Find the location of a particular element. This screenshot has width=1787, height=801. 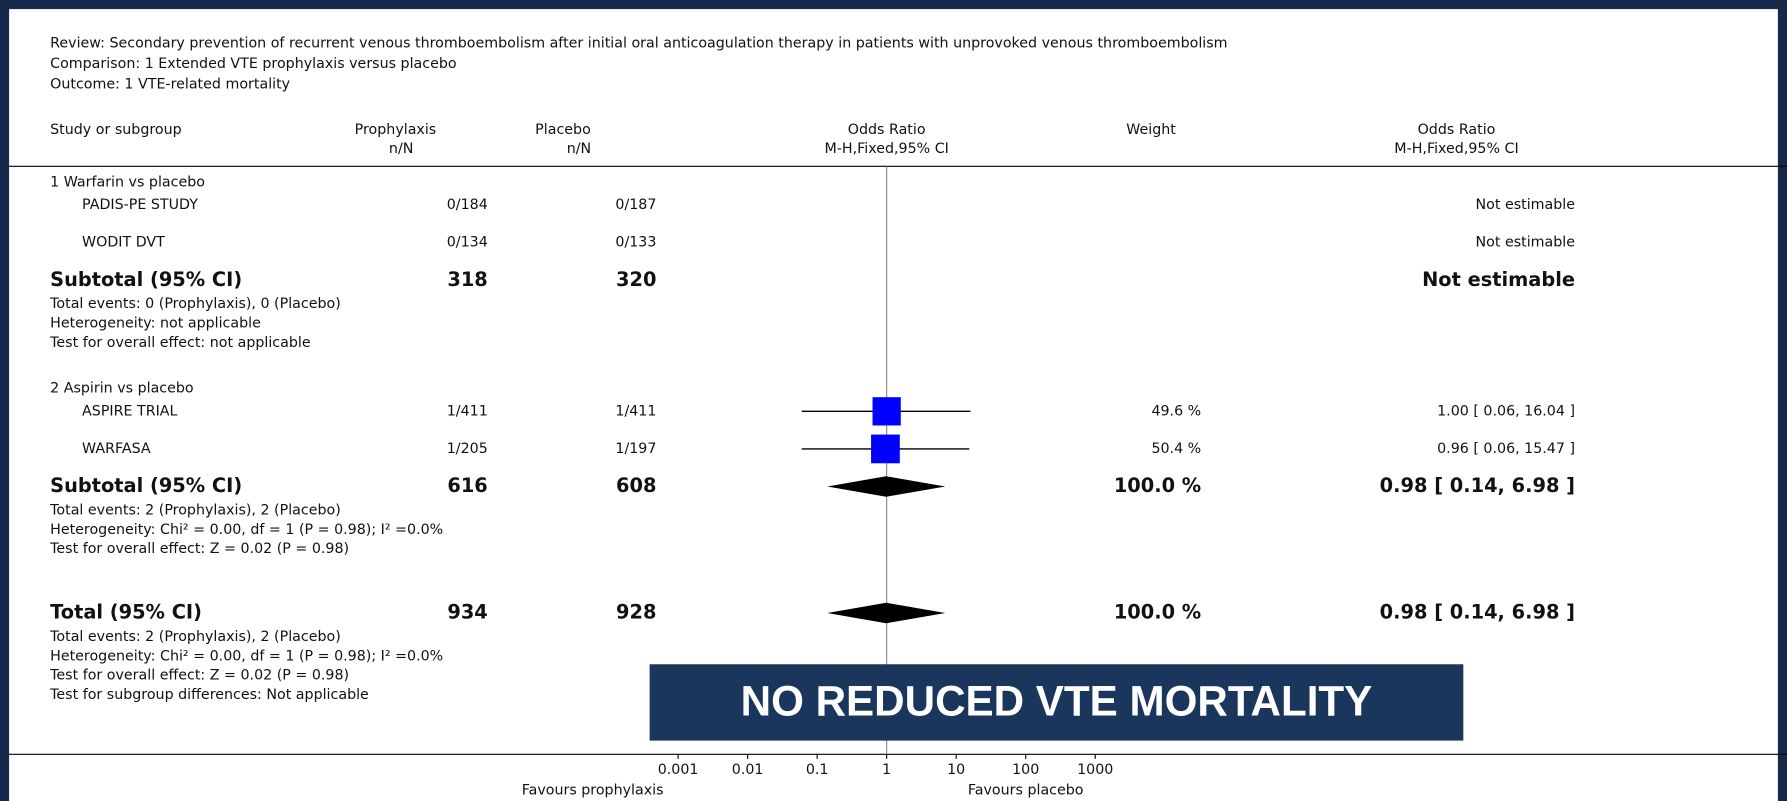

study-events: 0/133 is located at coordinates (635, 243).